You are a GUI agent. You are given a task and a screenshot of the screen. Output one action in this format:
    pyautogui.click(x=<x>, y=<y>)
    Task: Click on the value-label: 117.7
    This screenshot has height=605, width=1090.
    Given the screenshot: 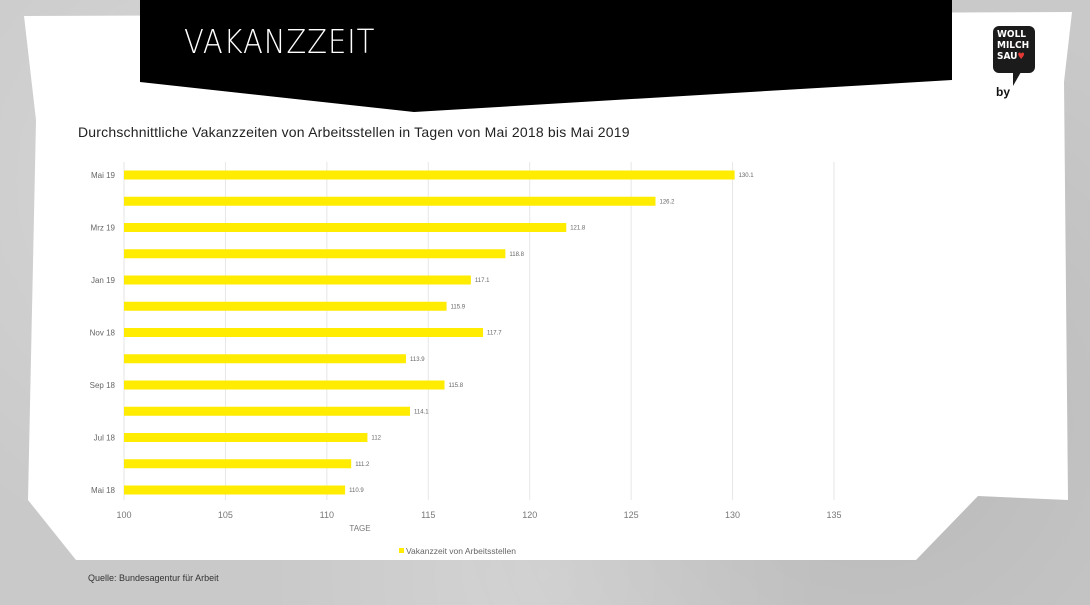 What is the action you would take?
    pyautogui.click(x=494, y=334)
    